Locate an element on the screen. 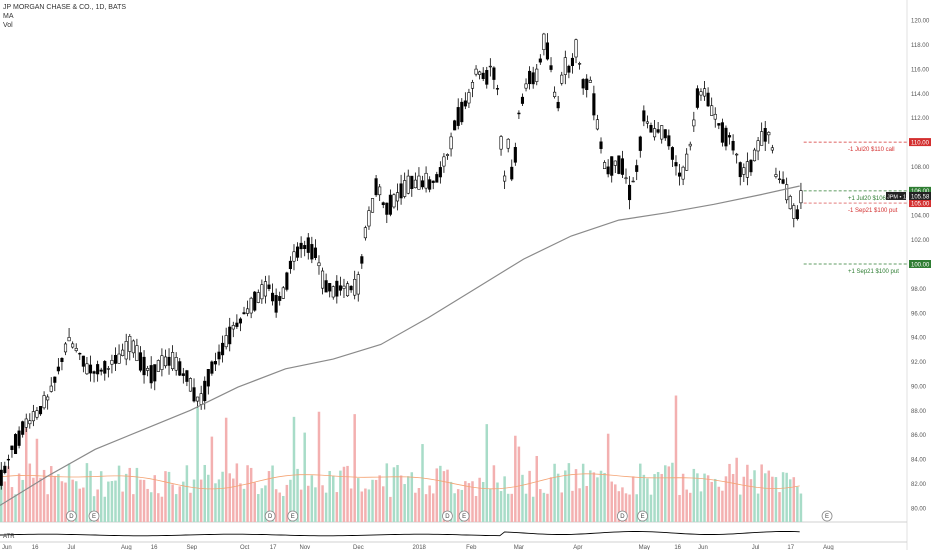 This screenshot has width=932, height=555. option-level-label: -1 Sep21 $100 put is located at coordinates (873, 211).